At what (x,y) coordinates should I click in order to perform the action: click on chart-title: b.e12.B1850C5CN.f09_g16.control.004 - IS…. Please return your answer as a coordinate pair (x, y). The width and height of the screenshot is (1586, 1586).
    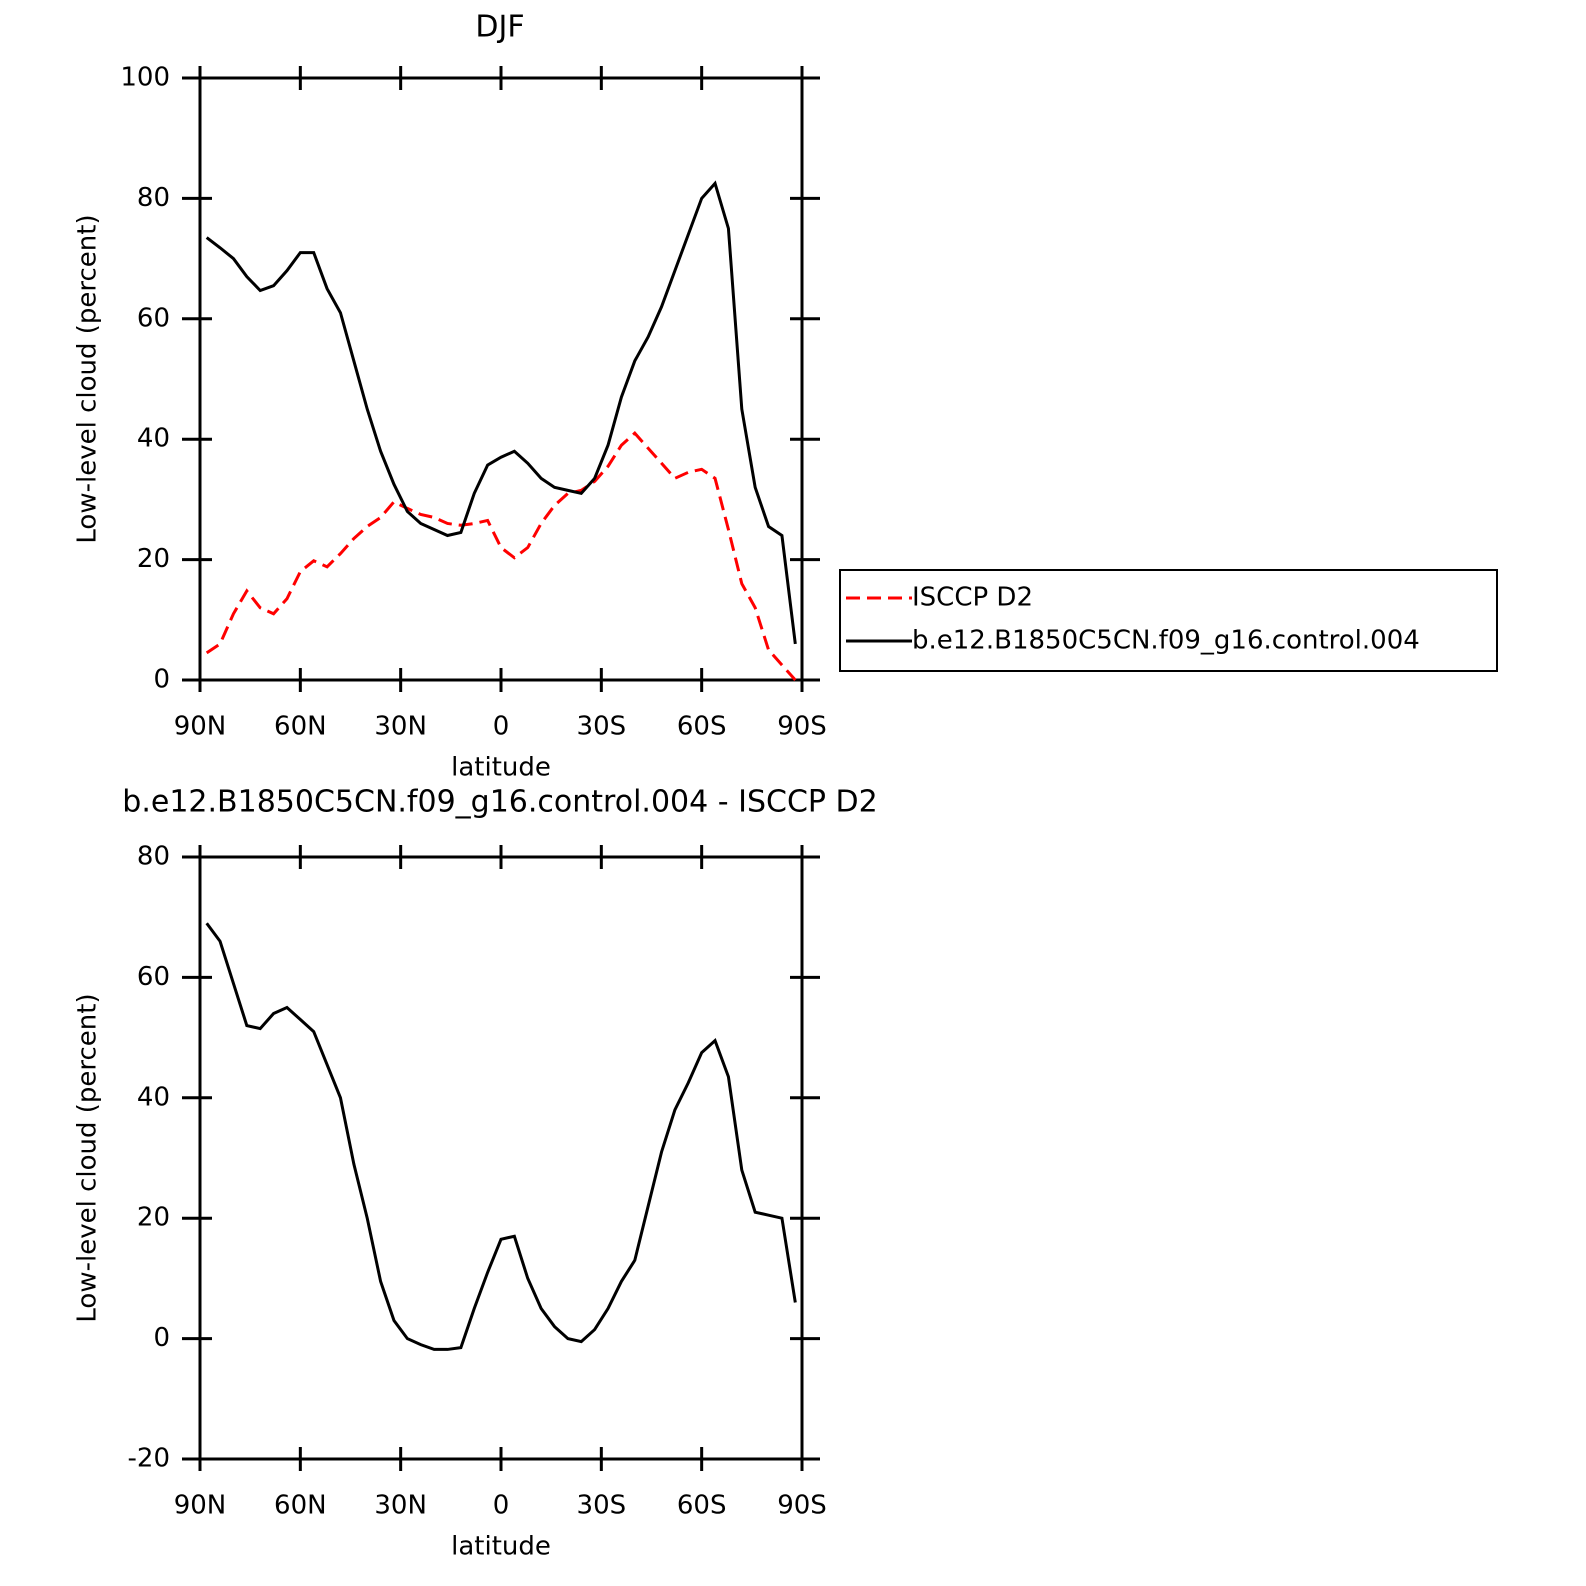
    Looking at the image, I should click on (499, 802).